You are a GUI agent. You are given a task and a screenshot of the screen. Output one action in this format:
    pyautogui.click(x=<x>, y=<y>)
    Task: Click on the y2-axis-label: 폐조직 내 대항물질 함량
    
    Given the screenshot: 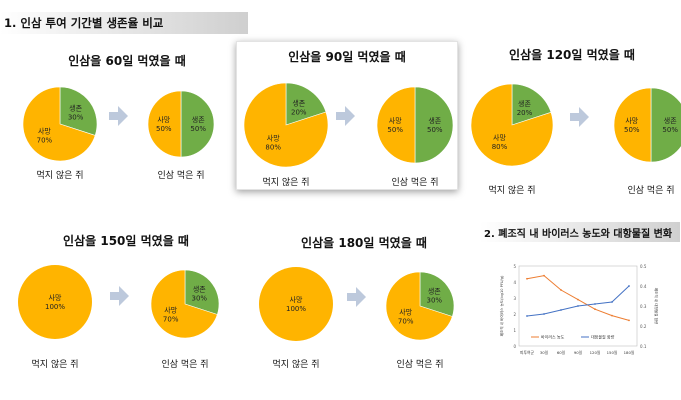 What is the action you would take?
    pyautogui.click(x=656, y=306)
    